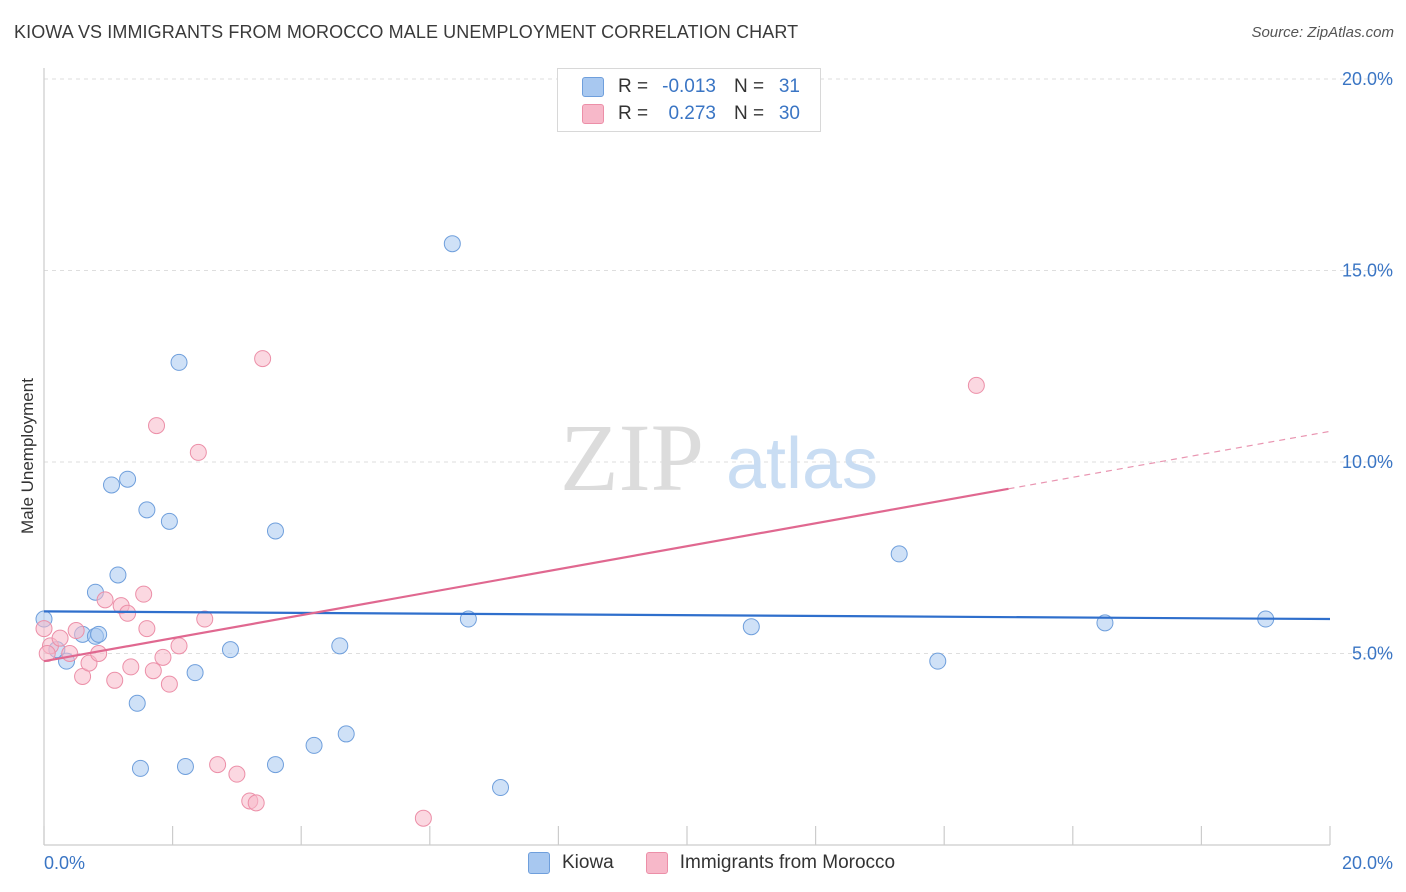 This screenshot has height=892, width=1406. I want to click on source-label: Source: ZipAtlas.com, so click(1322, 32).